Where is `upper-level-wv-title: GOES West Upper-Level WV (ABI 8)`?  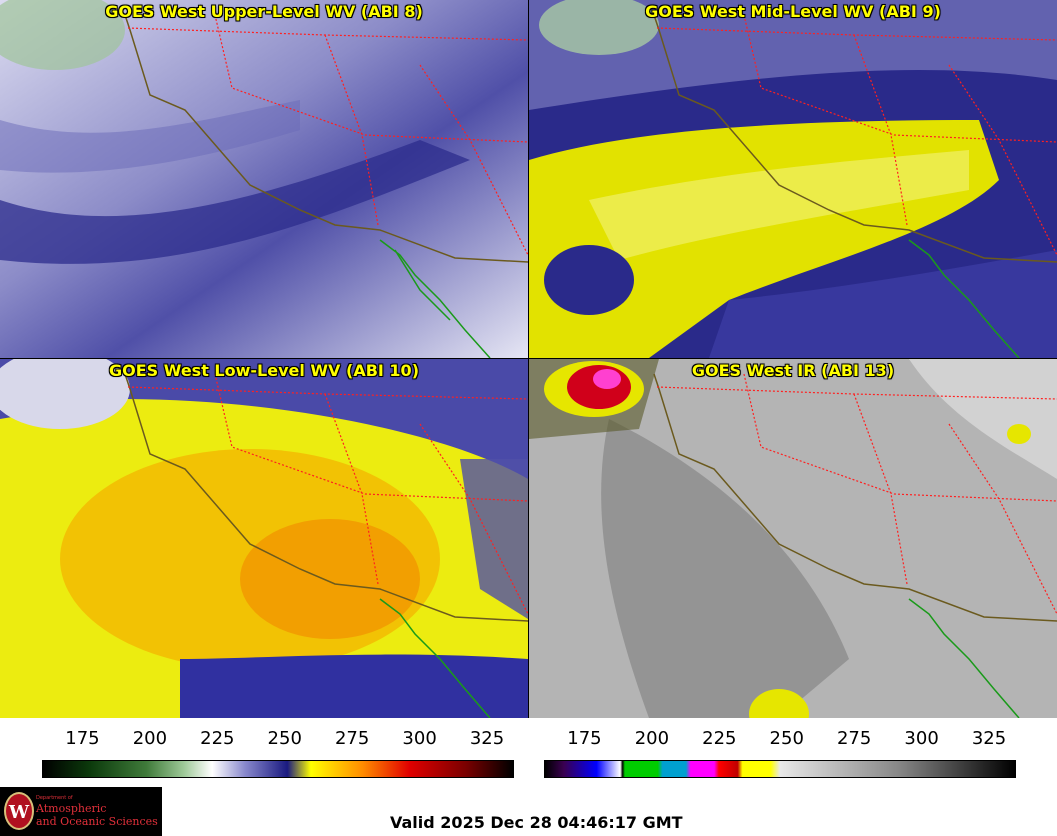 upper-level-wv-title: GOES West Upper-Level WV (ABI 8) is located at coordinates (264, 11).